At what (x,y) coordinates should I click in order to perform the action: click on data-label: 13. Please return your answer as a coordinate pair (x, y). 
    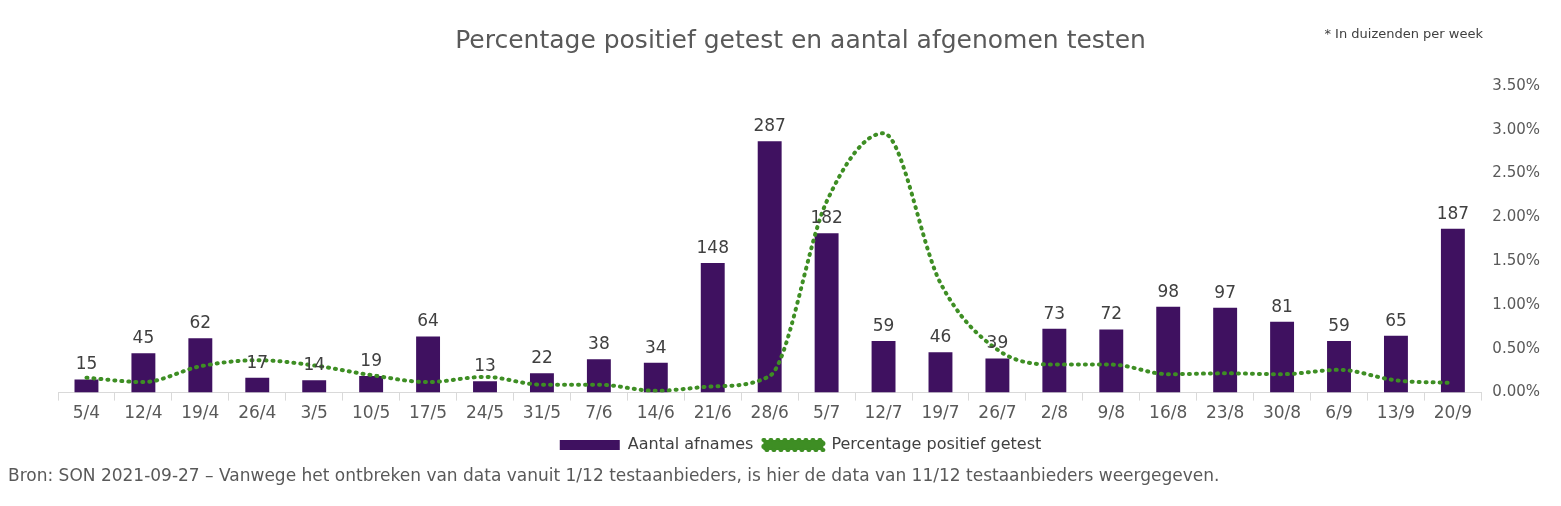
    Looking at the image, I should click on (485, 365).